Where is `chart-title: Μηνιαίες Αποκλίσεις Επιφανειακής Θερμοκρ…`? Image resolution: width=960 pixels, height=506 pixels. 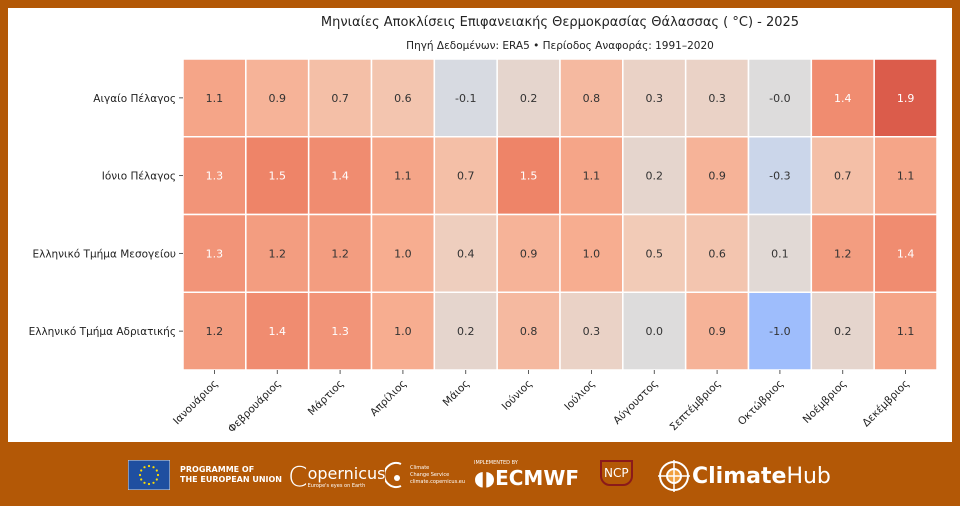
chart-title: Μηνιαίες Αποκλίσεις Επιφανειακής Θερμοκρ… is located at coordinates (560, 22).